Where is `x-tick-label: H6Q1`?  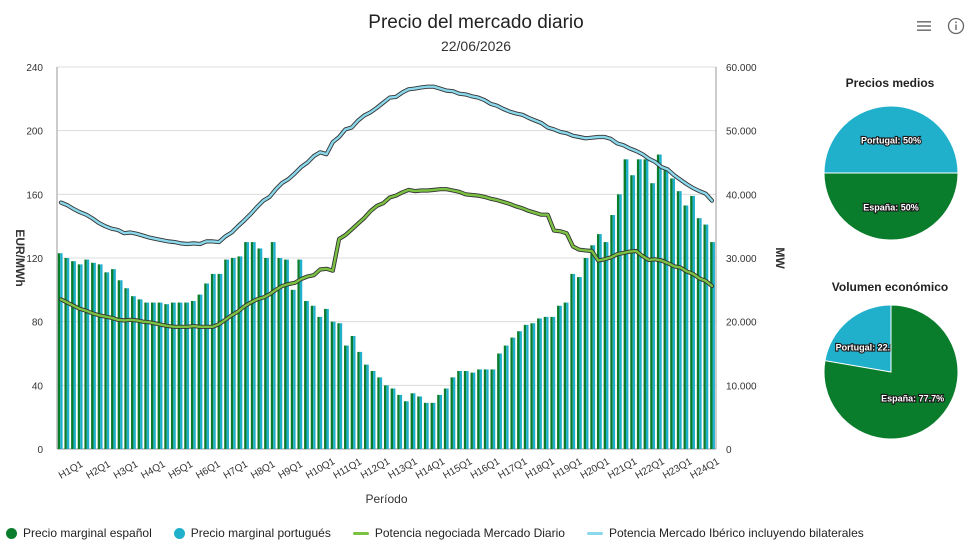 x-tick-label: H6Q1 is located at coordinates (208, 470).